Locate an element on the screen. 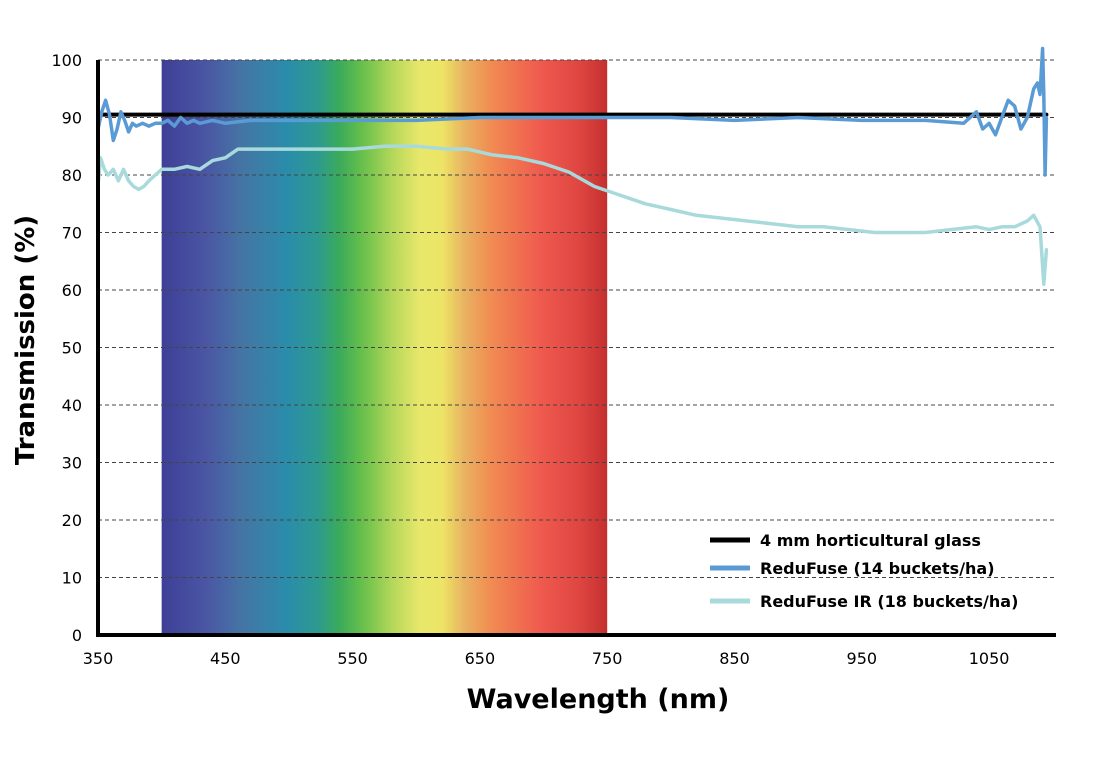 The image size is (1112, 769). y-tick-label: 100 is located at coordinates (66, 60).